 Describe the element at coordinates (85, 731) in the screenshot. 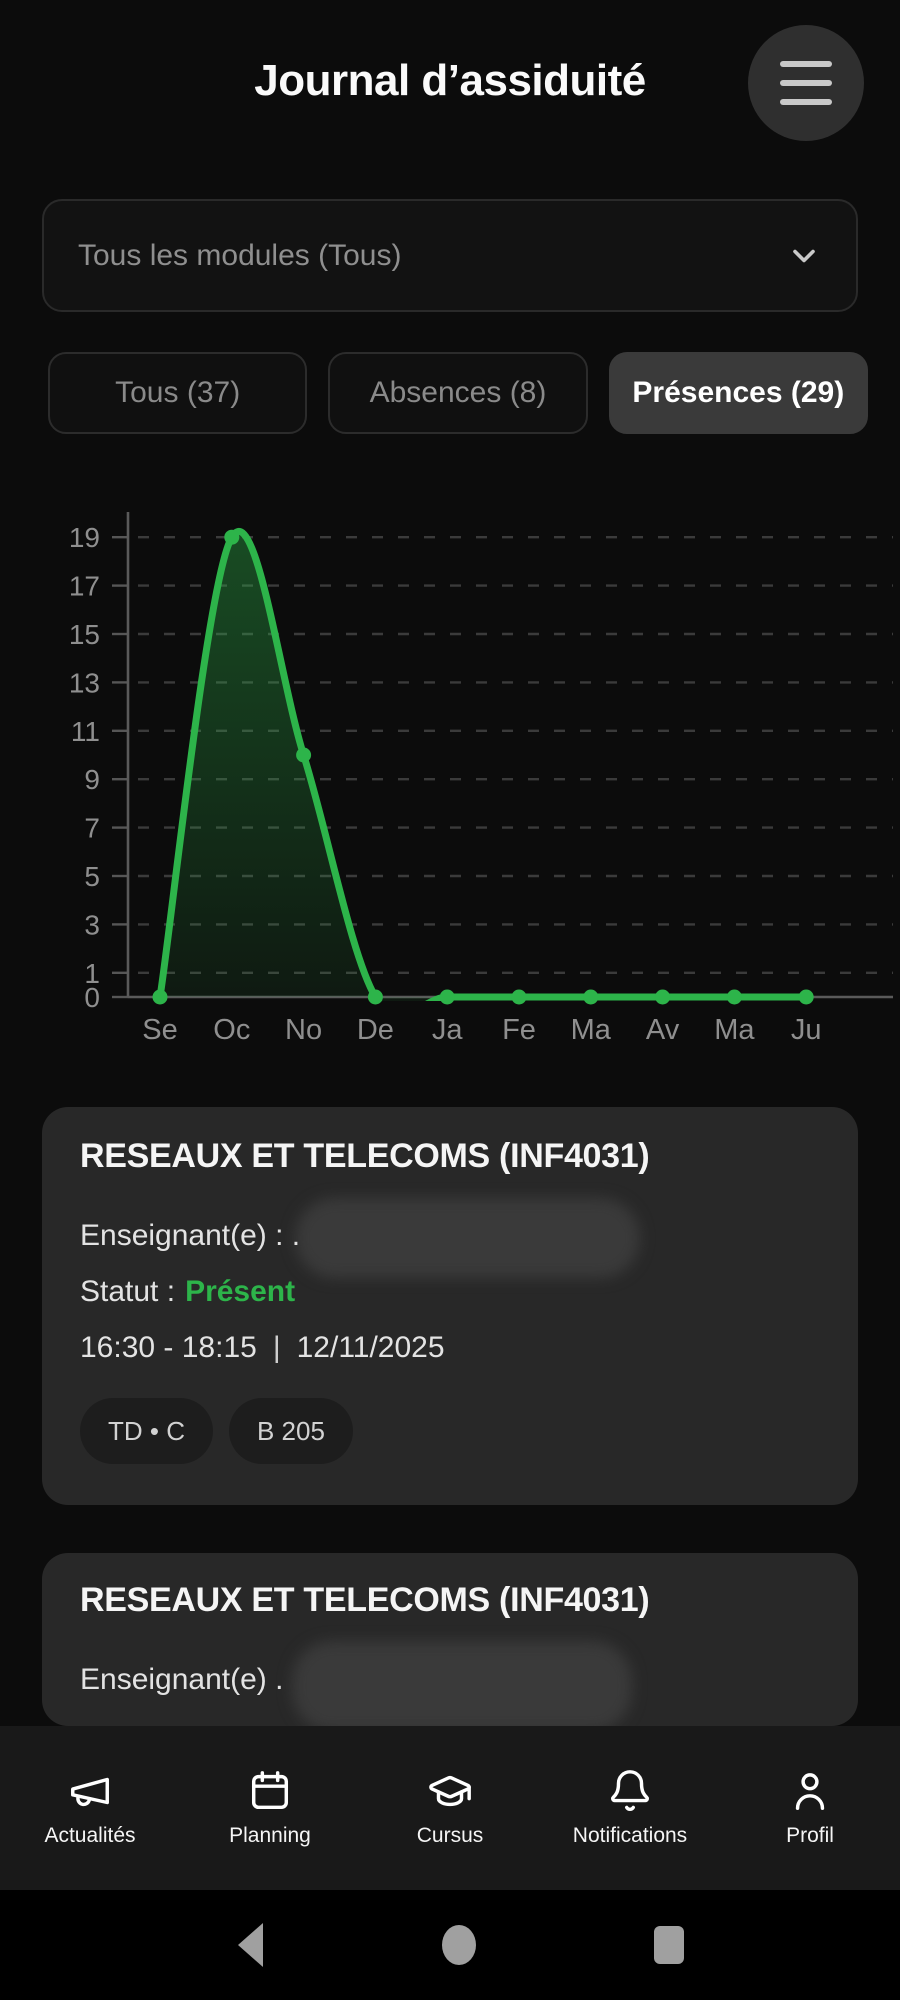

I see `svg-text: 11` at that location.